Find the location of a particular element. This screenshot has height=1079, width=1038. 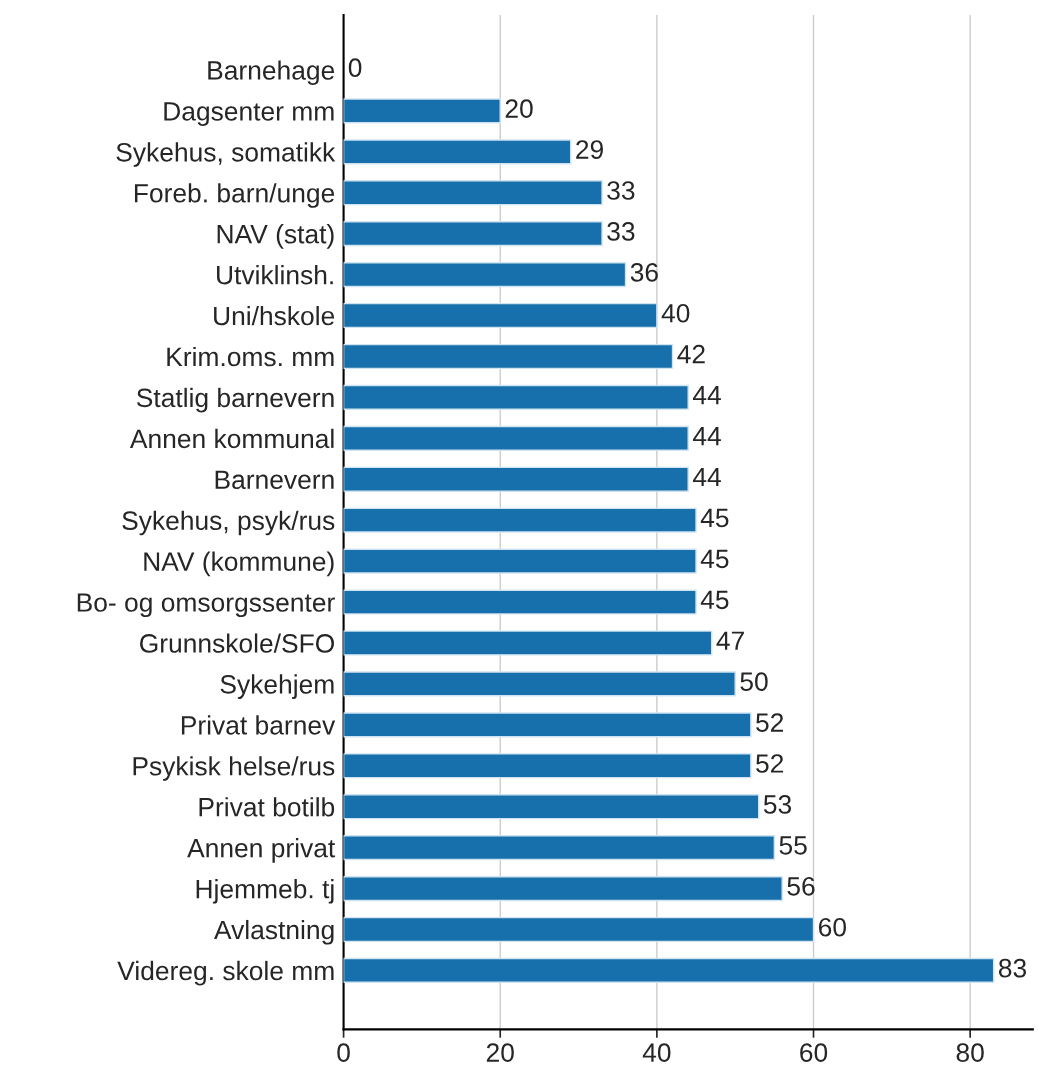

y-tick-label: Annen privat is located at coordinates (261, 850).